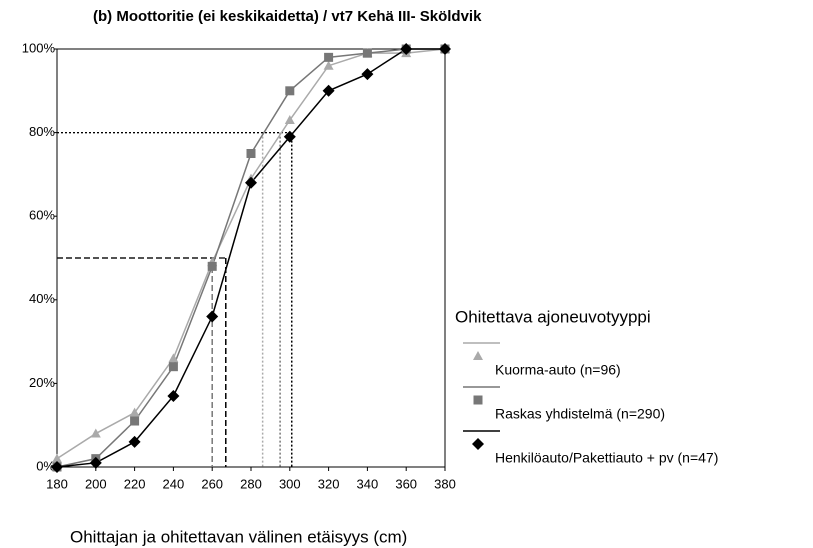 The height and width of the screenshot is (548, 813). I want to click on y-tick-label: 20%, so click(42, 382).